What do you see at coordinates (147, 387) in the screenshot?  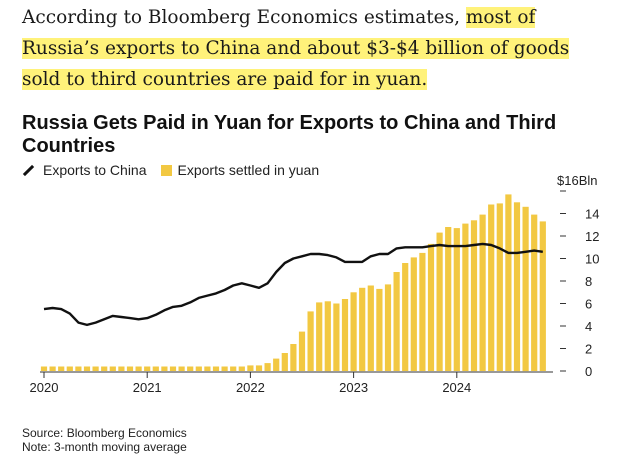 I see `x-tick-label-2021: 2021` at bounding box center [147, 387].